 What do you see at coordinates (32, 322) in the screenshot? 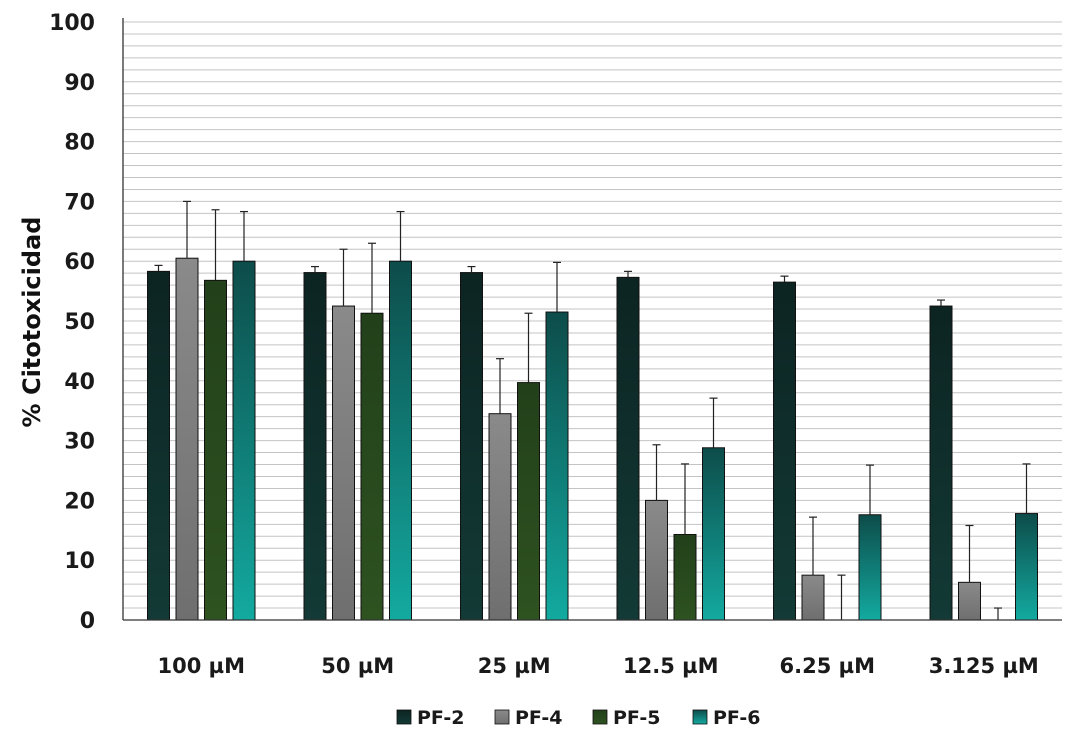
I see `y-axis-label: % Citotoxicidad` at bounding box center [32, 322].